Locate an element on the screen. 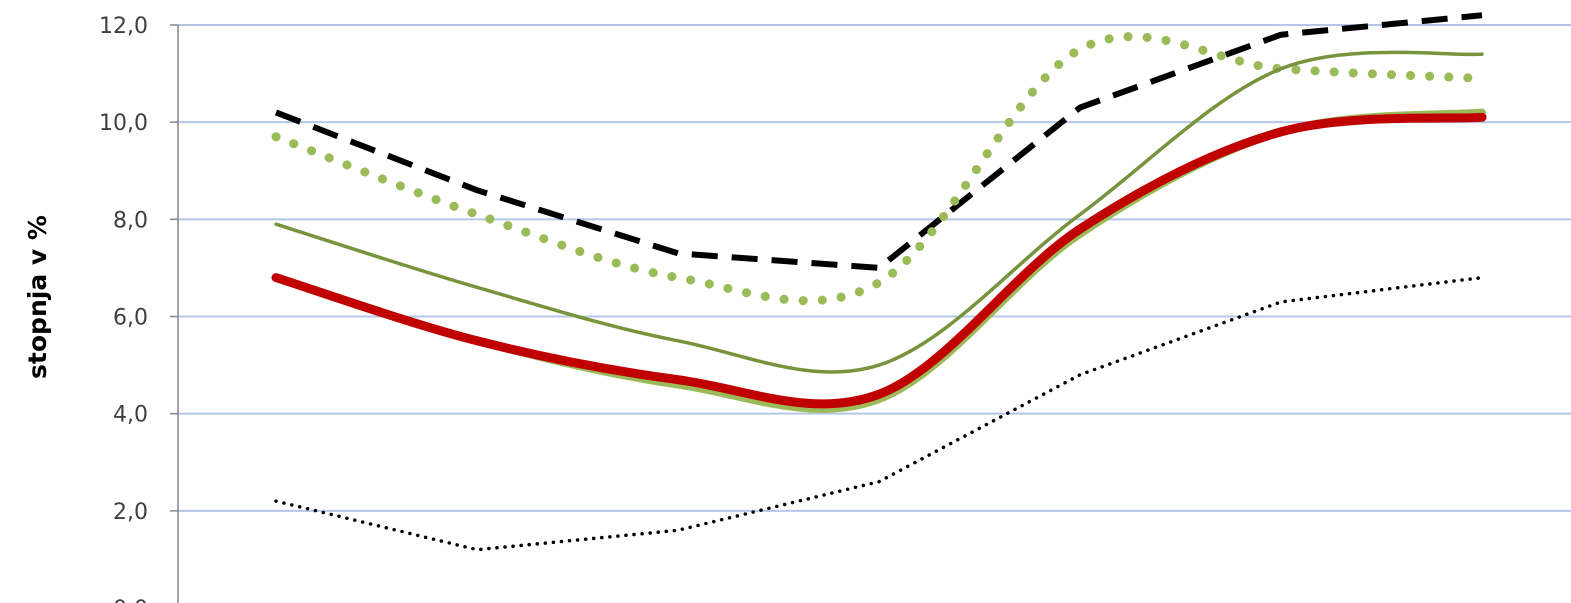  y-axis-ticks: 0,0 2,0 4,0 6,0 8,0 10,0 12,0 is located at coordinates (138, 308).